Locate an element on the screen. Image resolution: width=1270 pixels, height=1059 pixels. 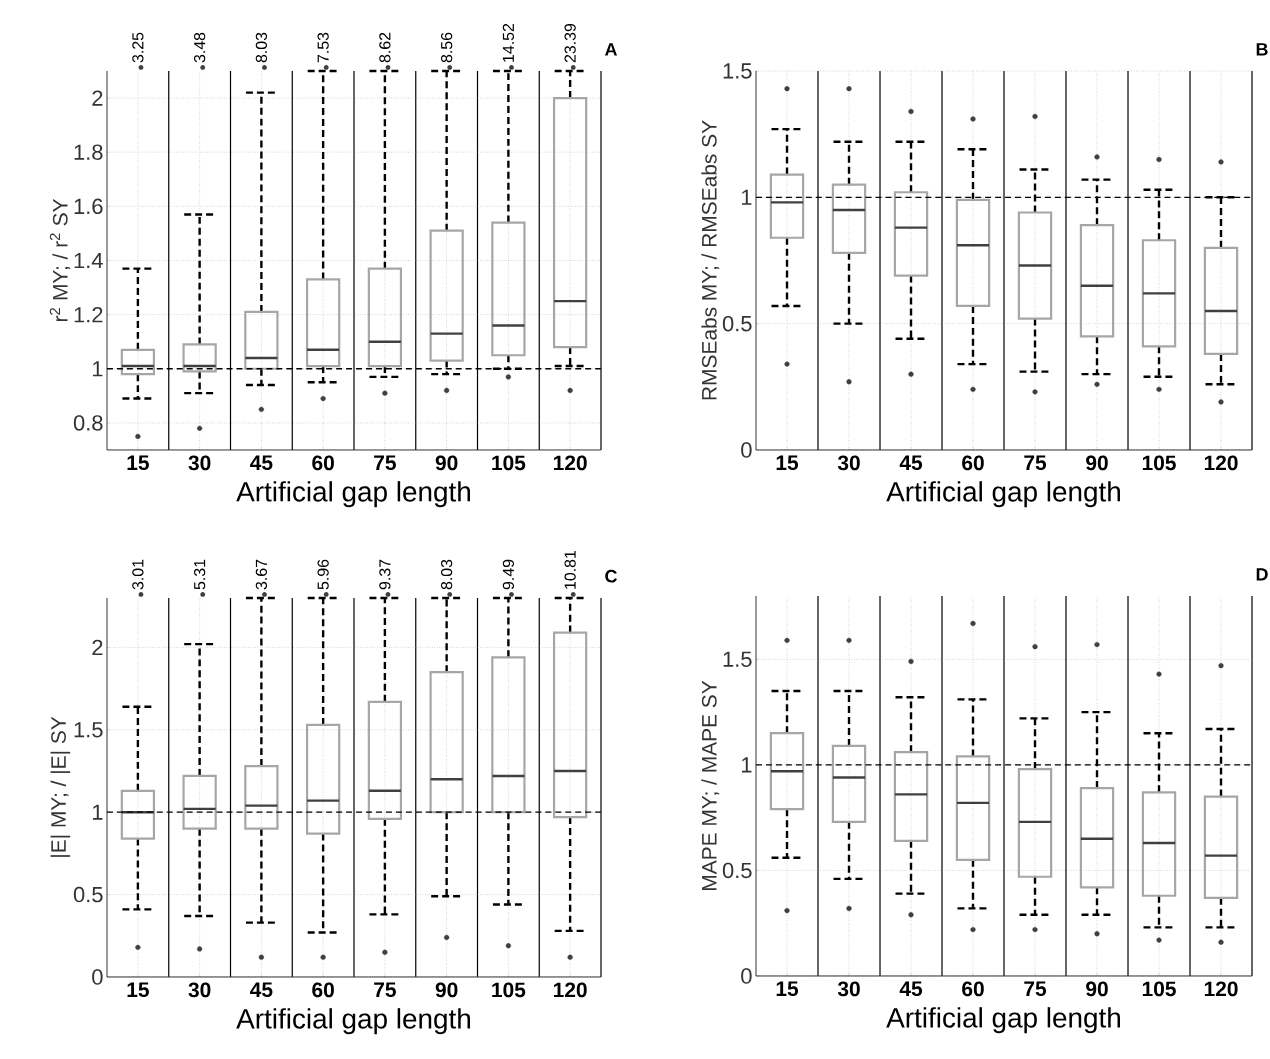
chart-title: B is located at coordinates (1262, 49).